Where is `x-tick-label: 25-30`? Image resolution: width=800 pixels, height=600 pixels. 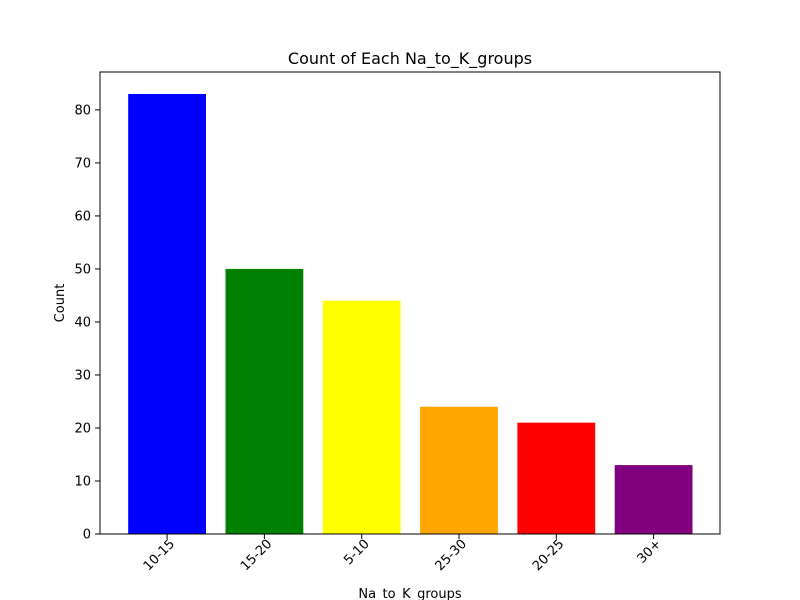 x-tick-label: 25-30 is located at coordinates (451, 555).